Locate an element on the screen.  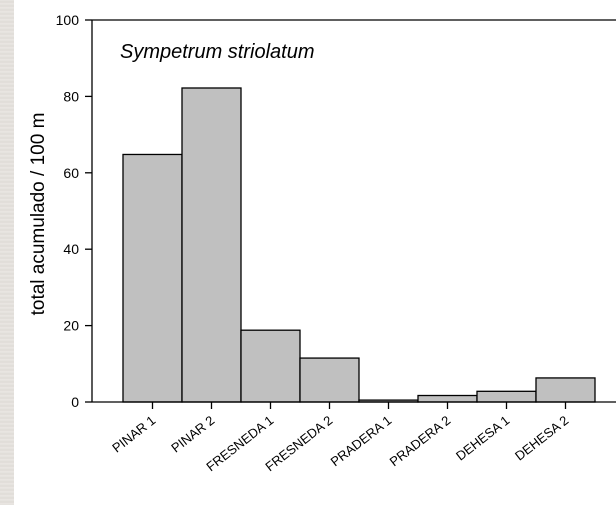
y-ticks-group: 0 20 40 60 80 100 is located at coordinates (74, 211).